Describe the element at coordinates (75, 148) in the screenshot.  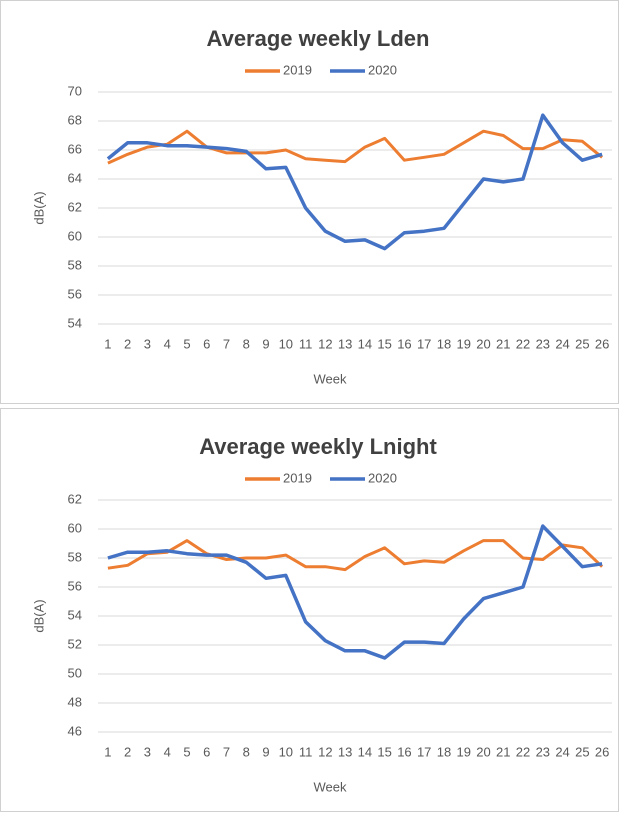
I see `y-tick-label: 66` at that location.